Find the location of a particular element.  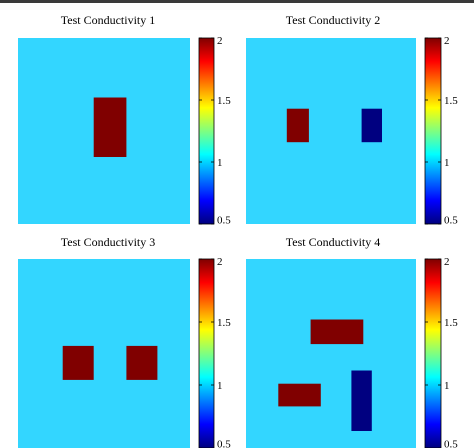

panel-title: Test Conductivity 4 is located at coordinates (333, 242).